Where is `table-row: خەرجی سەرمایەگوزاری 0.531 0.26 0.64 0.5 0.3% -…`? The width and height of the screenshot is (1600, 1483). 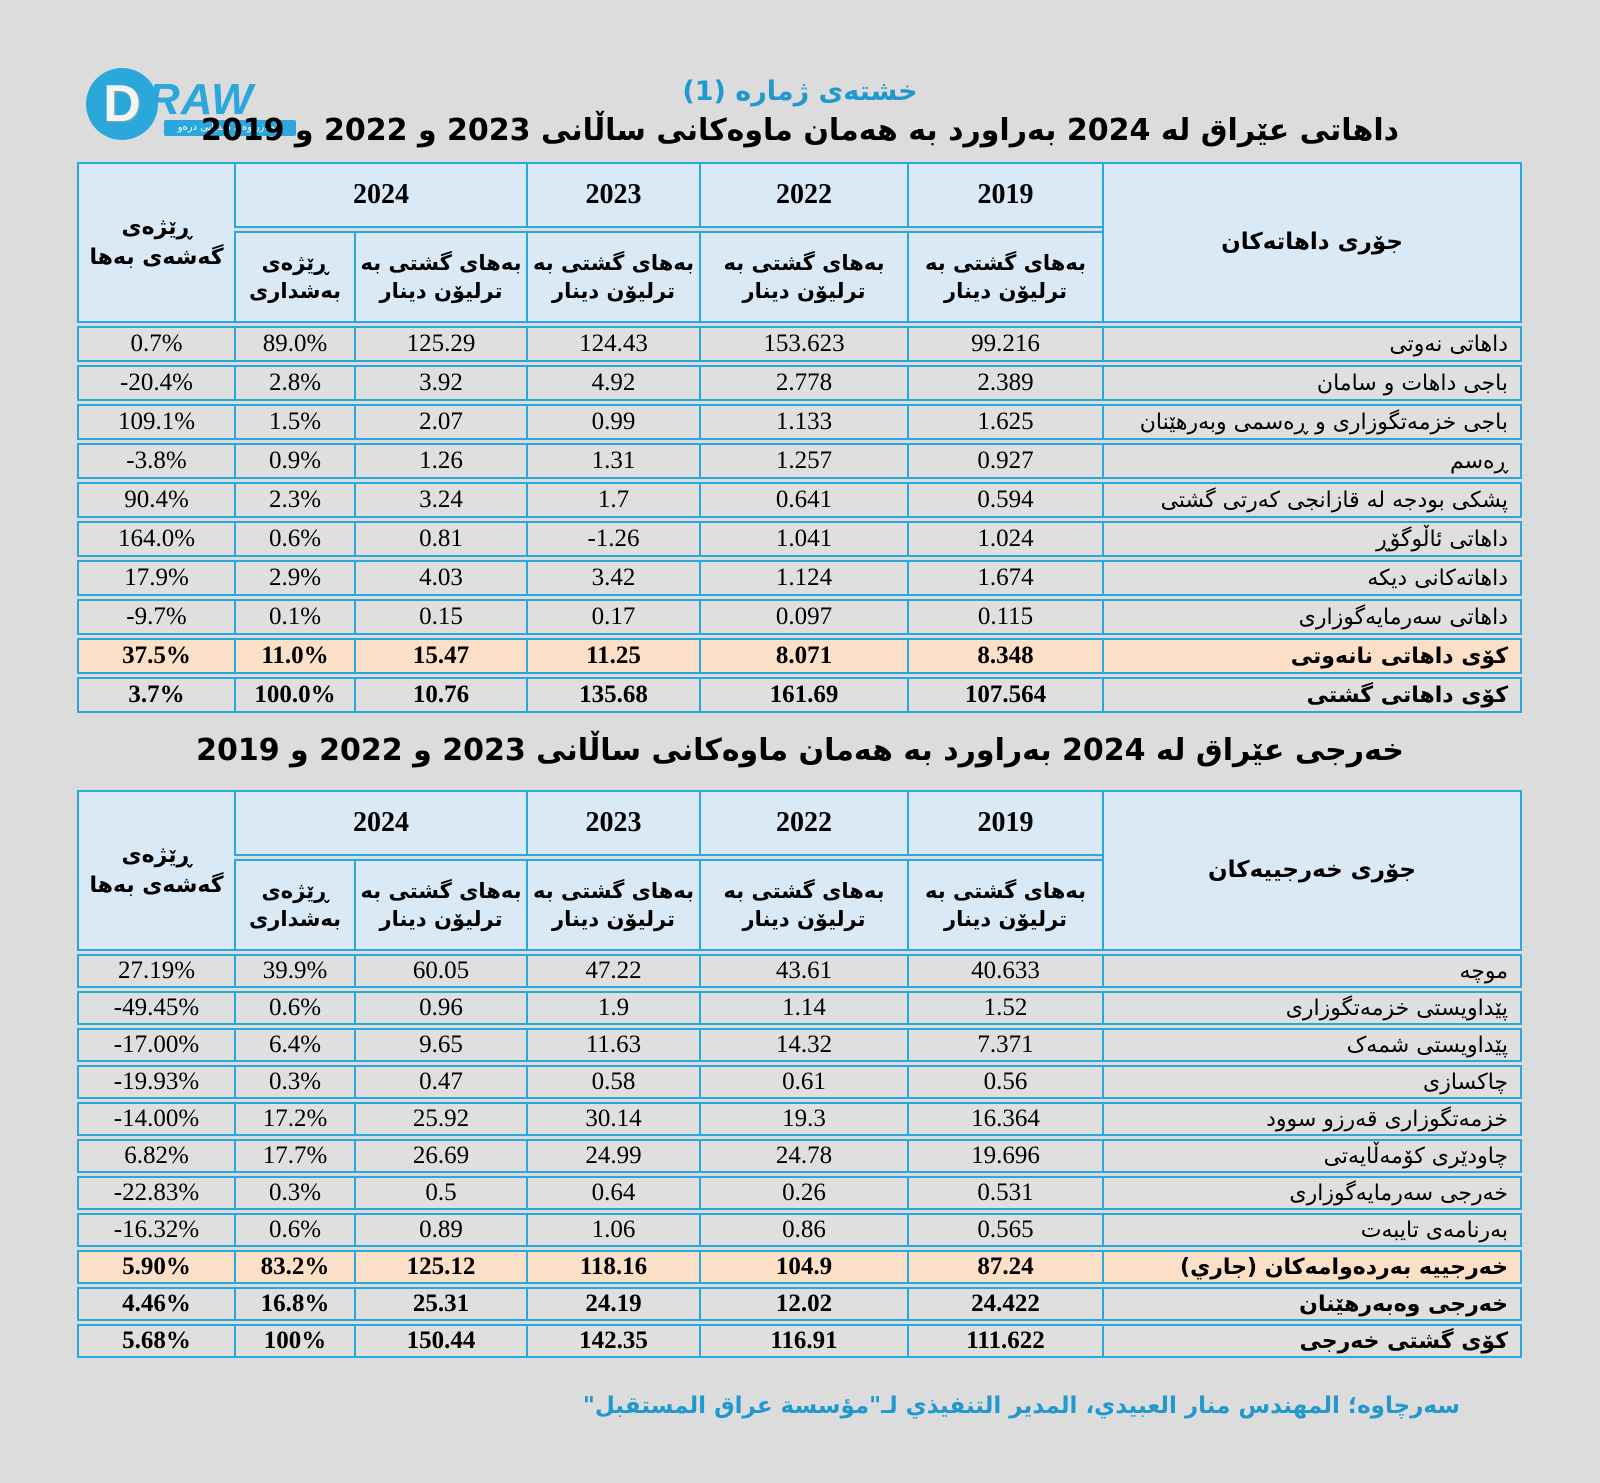
table-row: خەرجی سەرمایەگوزاری 0.531 0.26 0.64 0.5 0.3% -… is located at coordinates (799, 1193).